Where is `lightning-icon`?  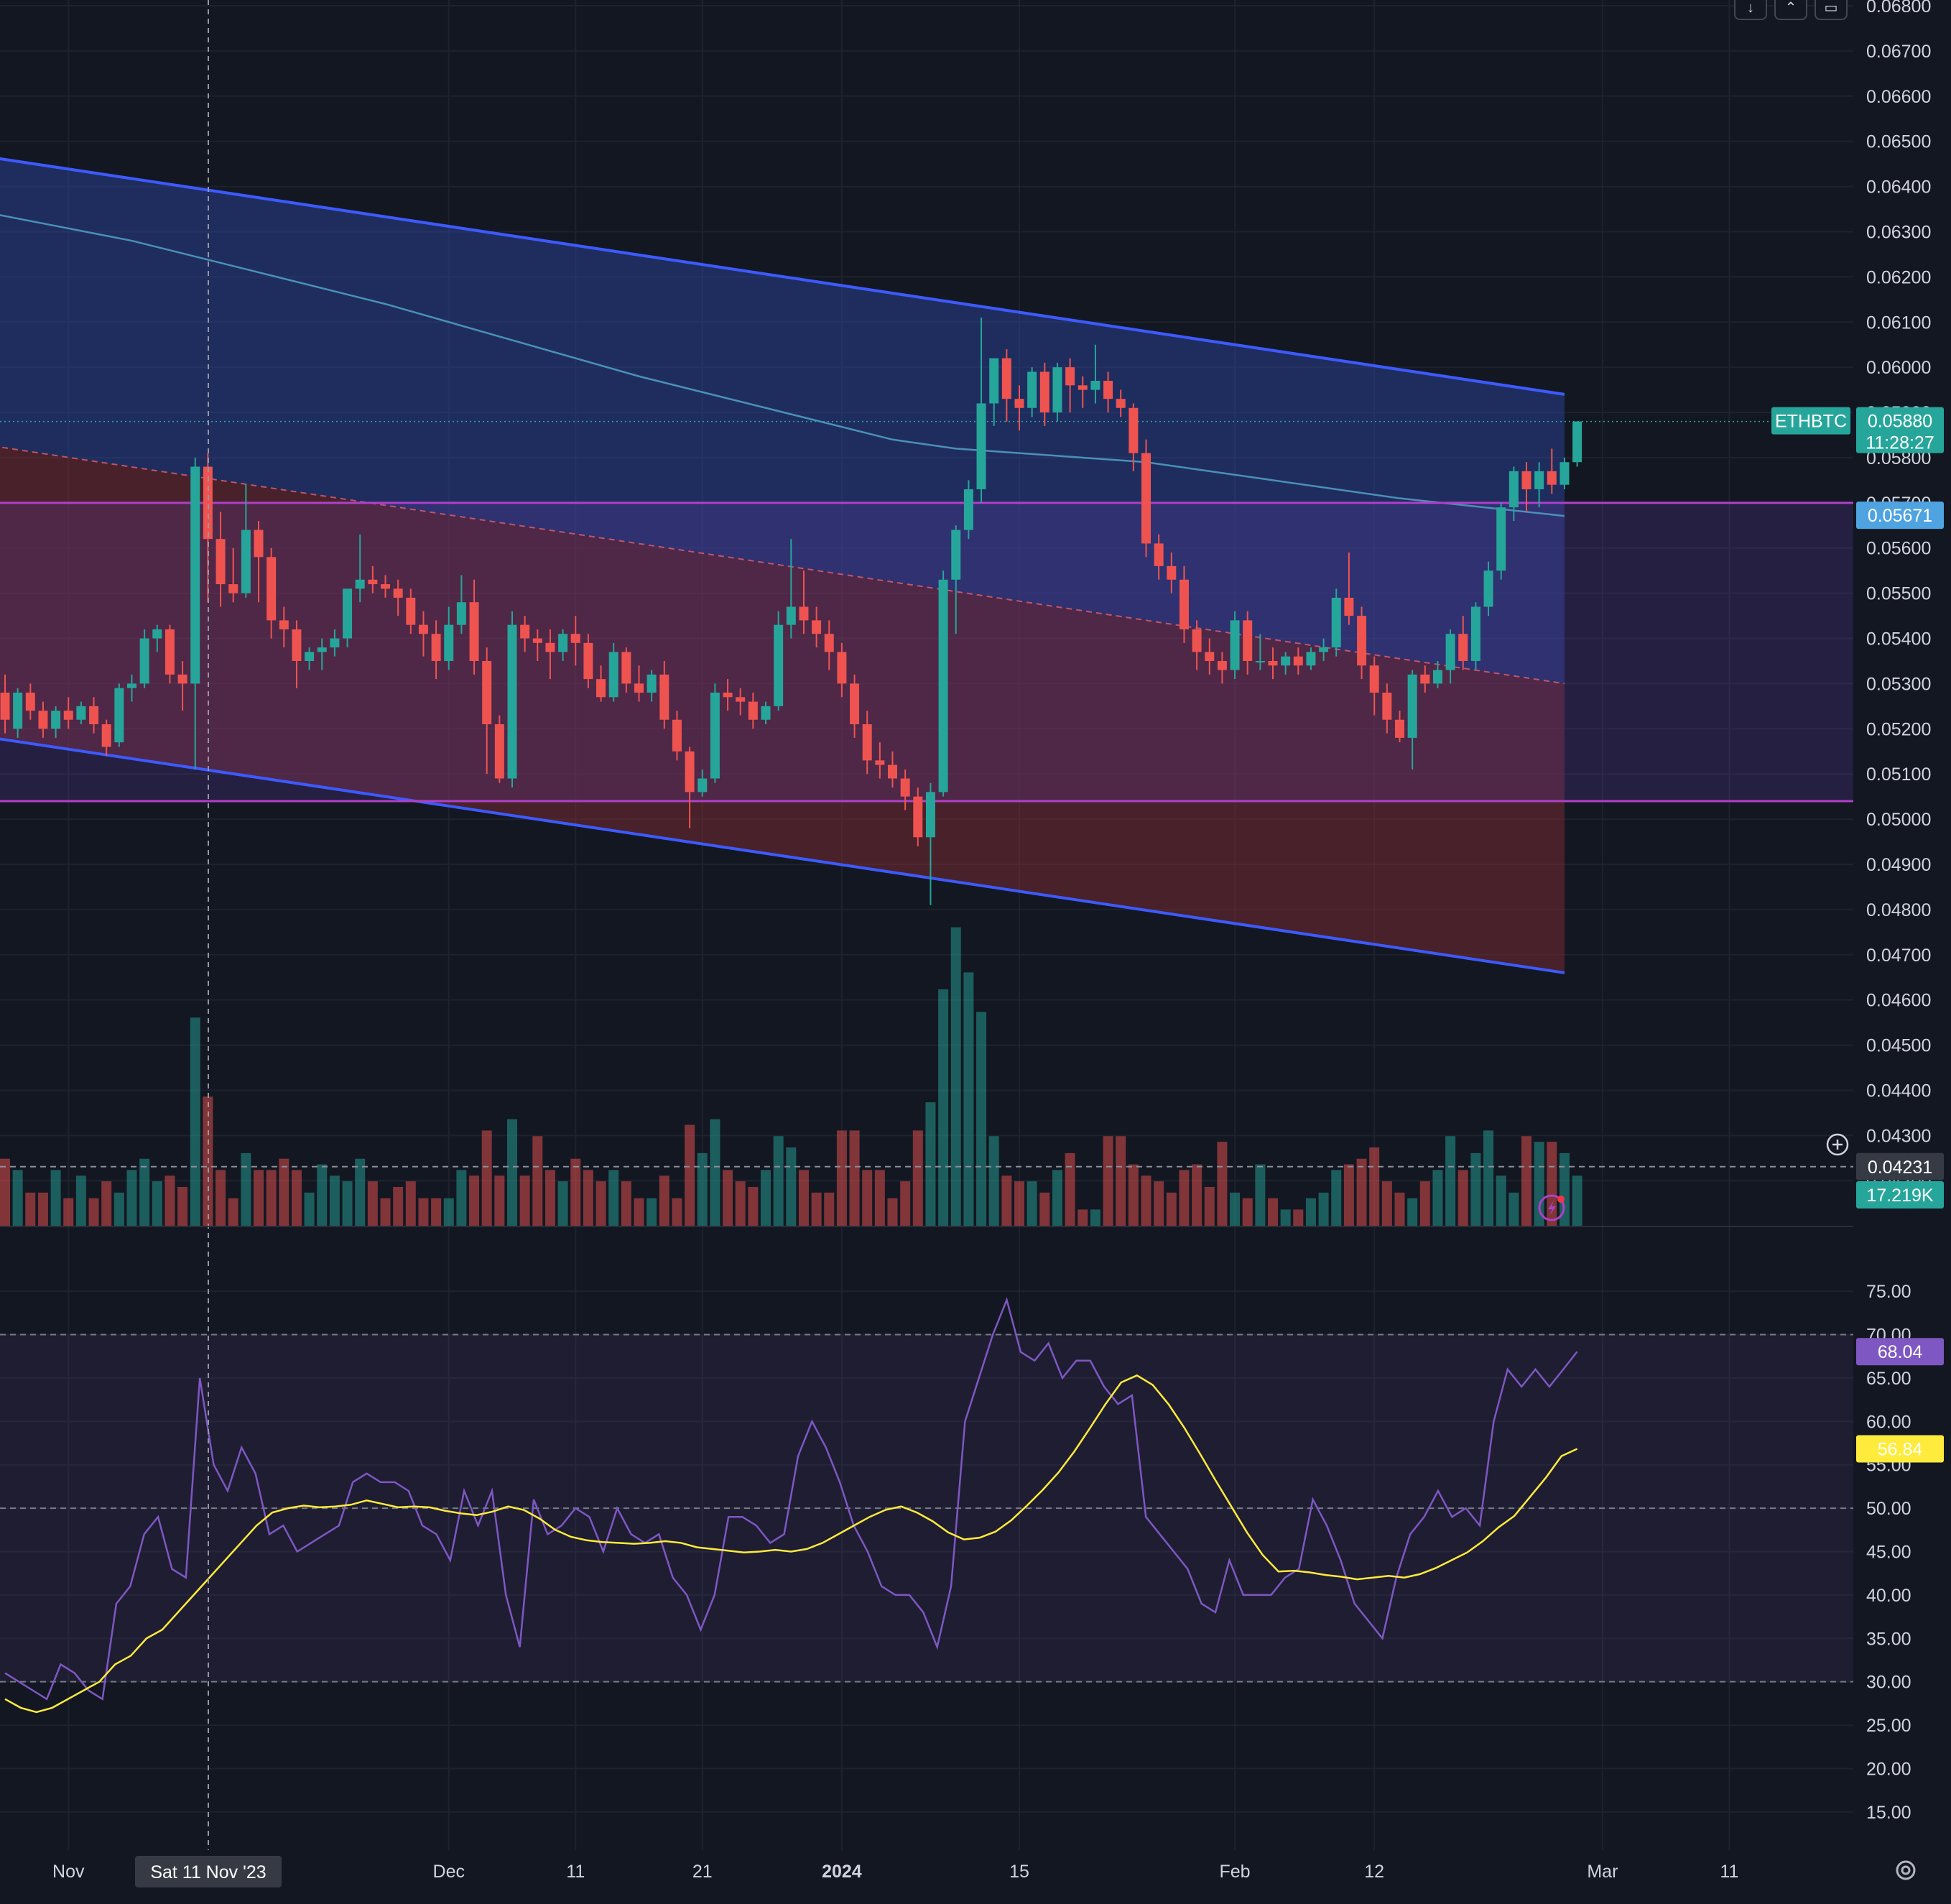
lightning-icon is located at coordinates (1551, 1207).